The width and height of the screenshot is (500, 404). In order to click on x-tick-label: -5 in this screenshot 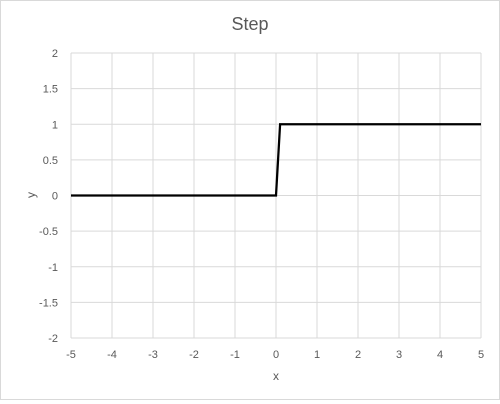, I will do `click(71, 355)`.